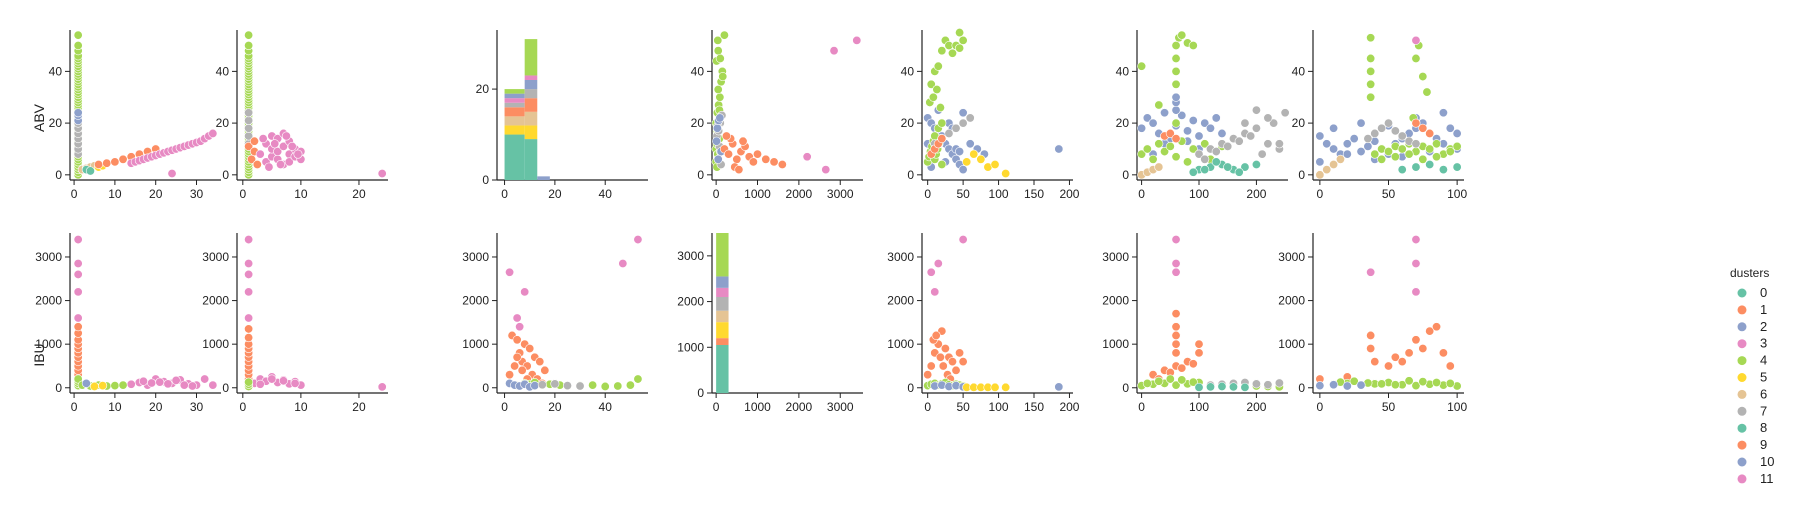 The width and height of the screenshot is (1800, 505). What do you see at coordinates (1763, 410) in the screenshot?
I see `legend-label-7: 7` at bounding box center [1763, 410].